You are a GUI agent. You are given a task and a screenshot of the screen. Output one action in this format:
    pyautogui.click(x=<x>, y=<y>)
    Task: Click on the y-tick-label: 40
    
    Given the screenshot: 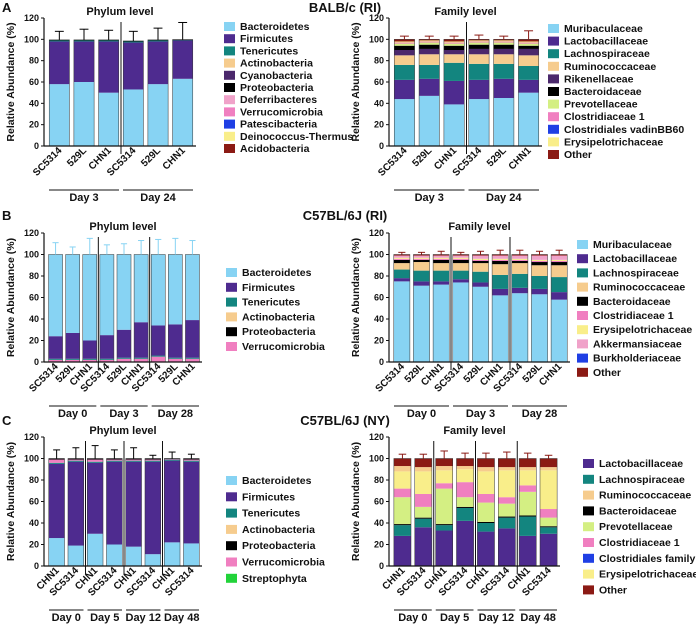 What is the action you would take?
    pyautogui.click(x=379, y=523)
    